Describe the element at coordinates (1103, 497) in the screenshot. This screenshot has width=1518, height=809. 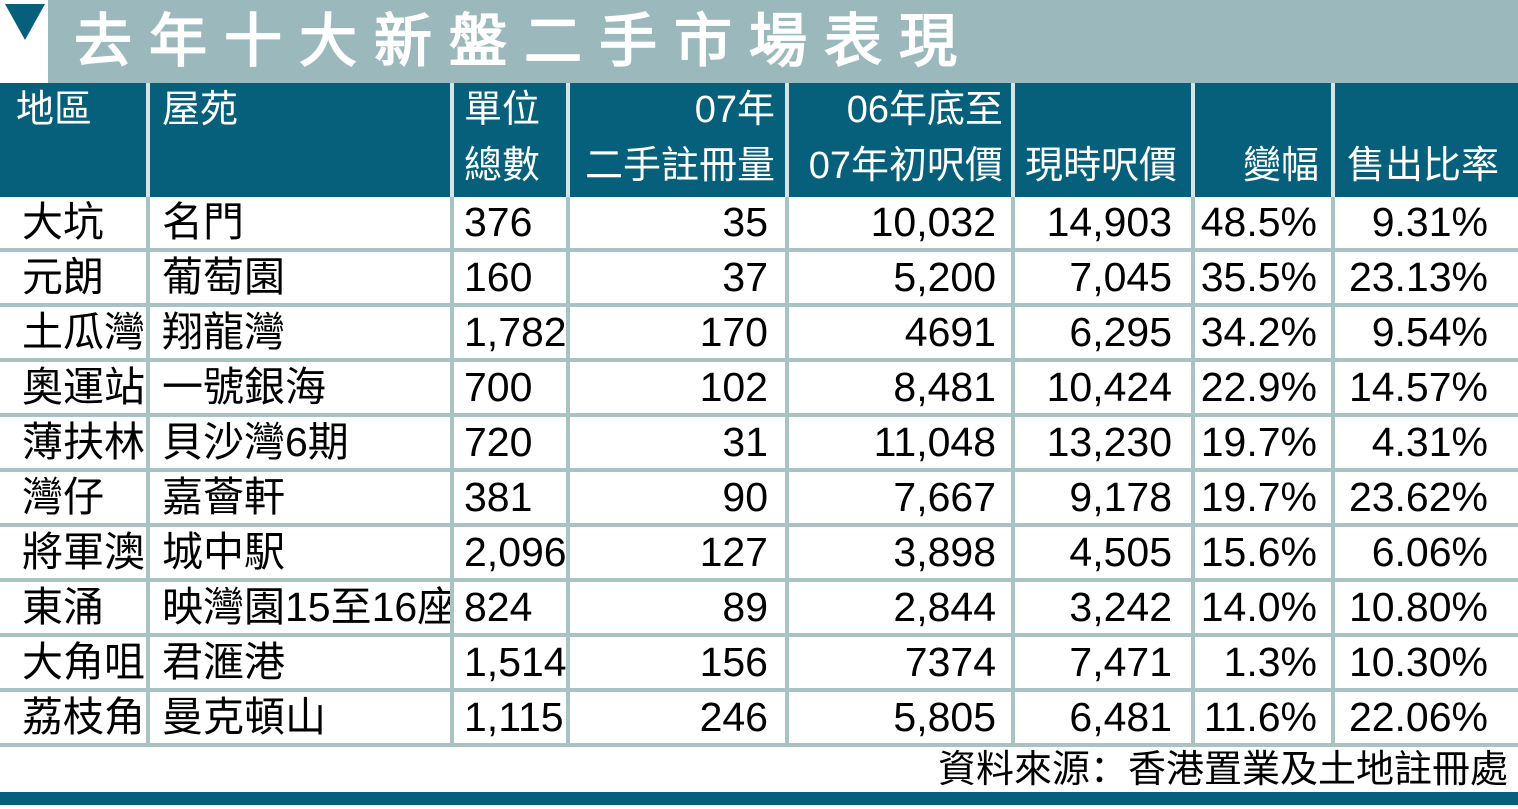
I see `cell-current-price: 9,178` at that location.